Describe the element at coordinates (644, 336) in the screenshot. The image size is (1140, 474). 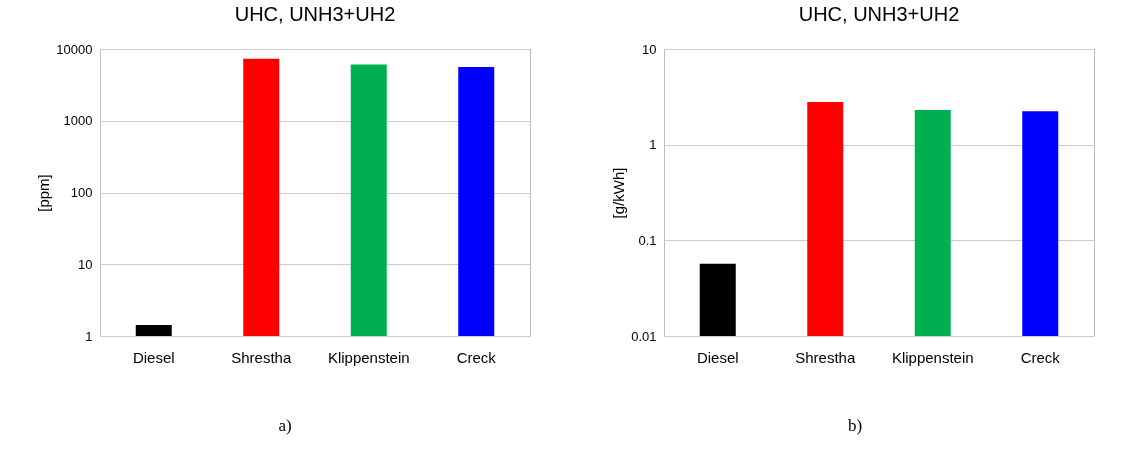
I see `y-tick-label: 0.01` at that location.